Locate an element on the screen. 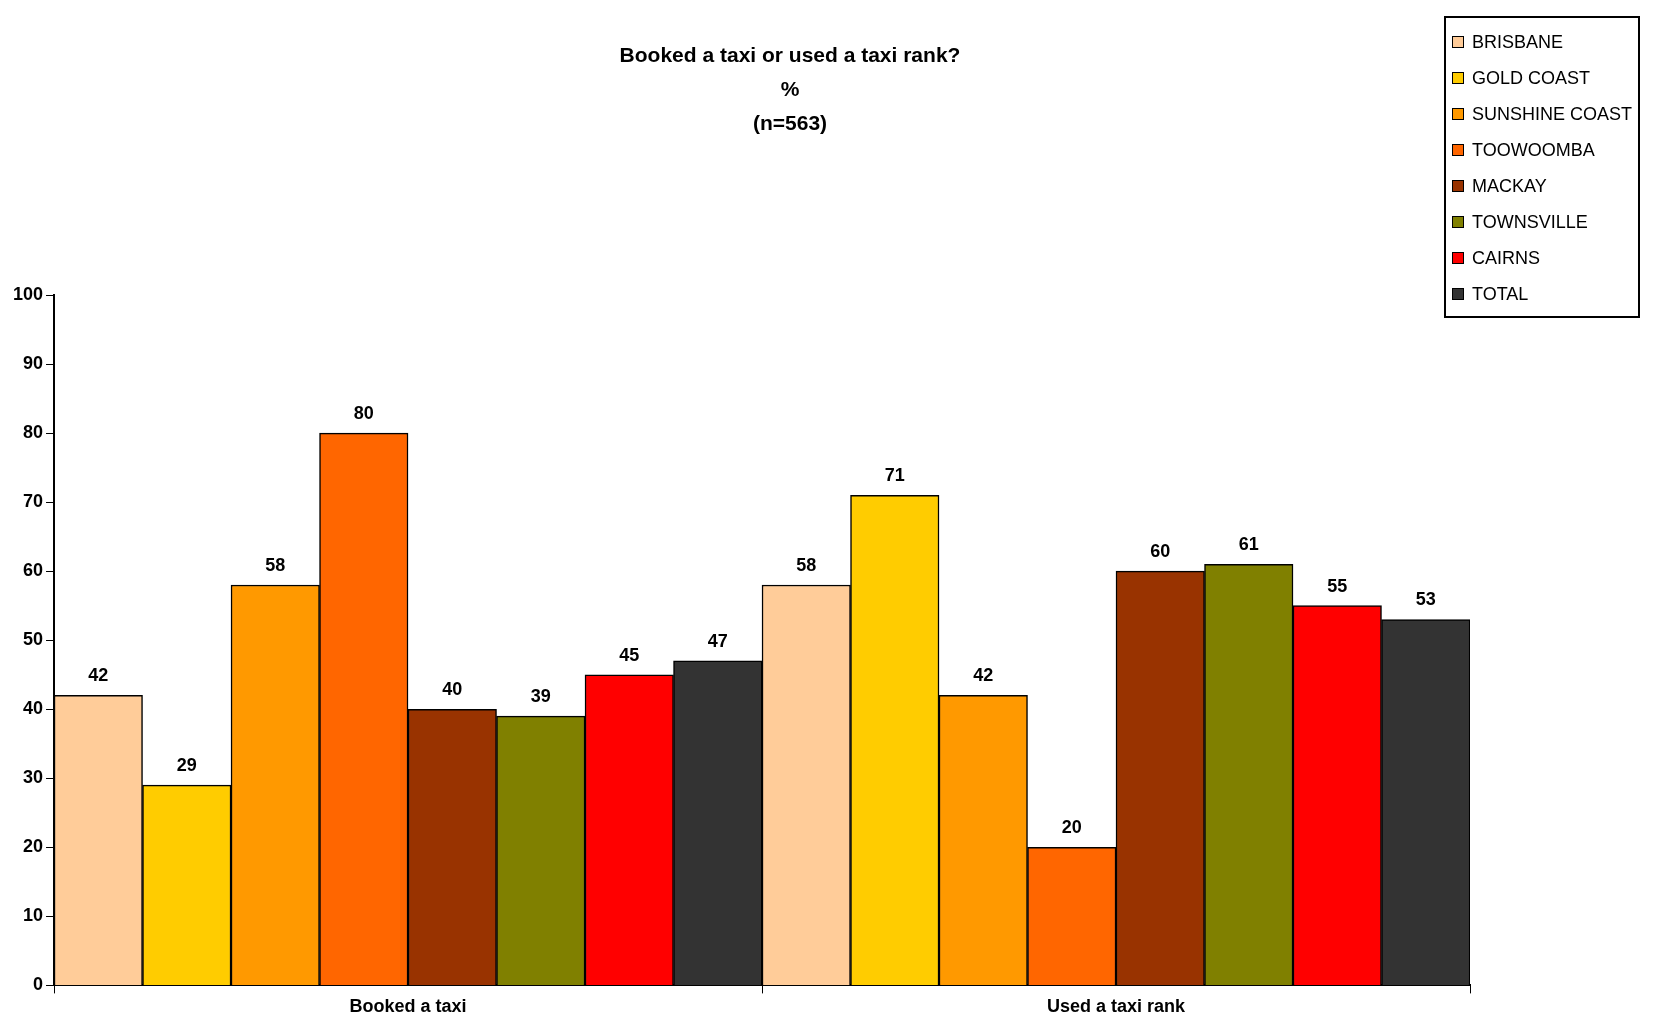 This screenshot has width=1660, height=1031. x-tick-label: Booked a taxi is located at coordinates (408, 1006).